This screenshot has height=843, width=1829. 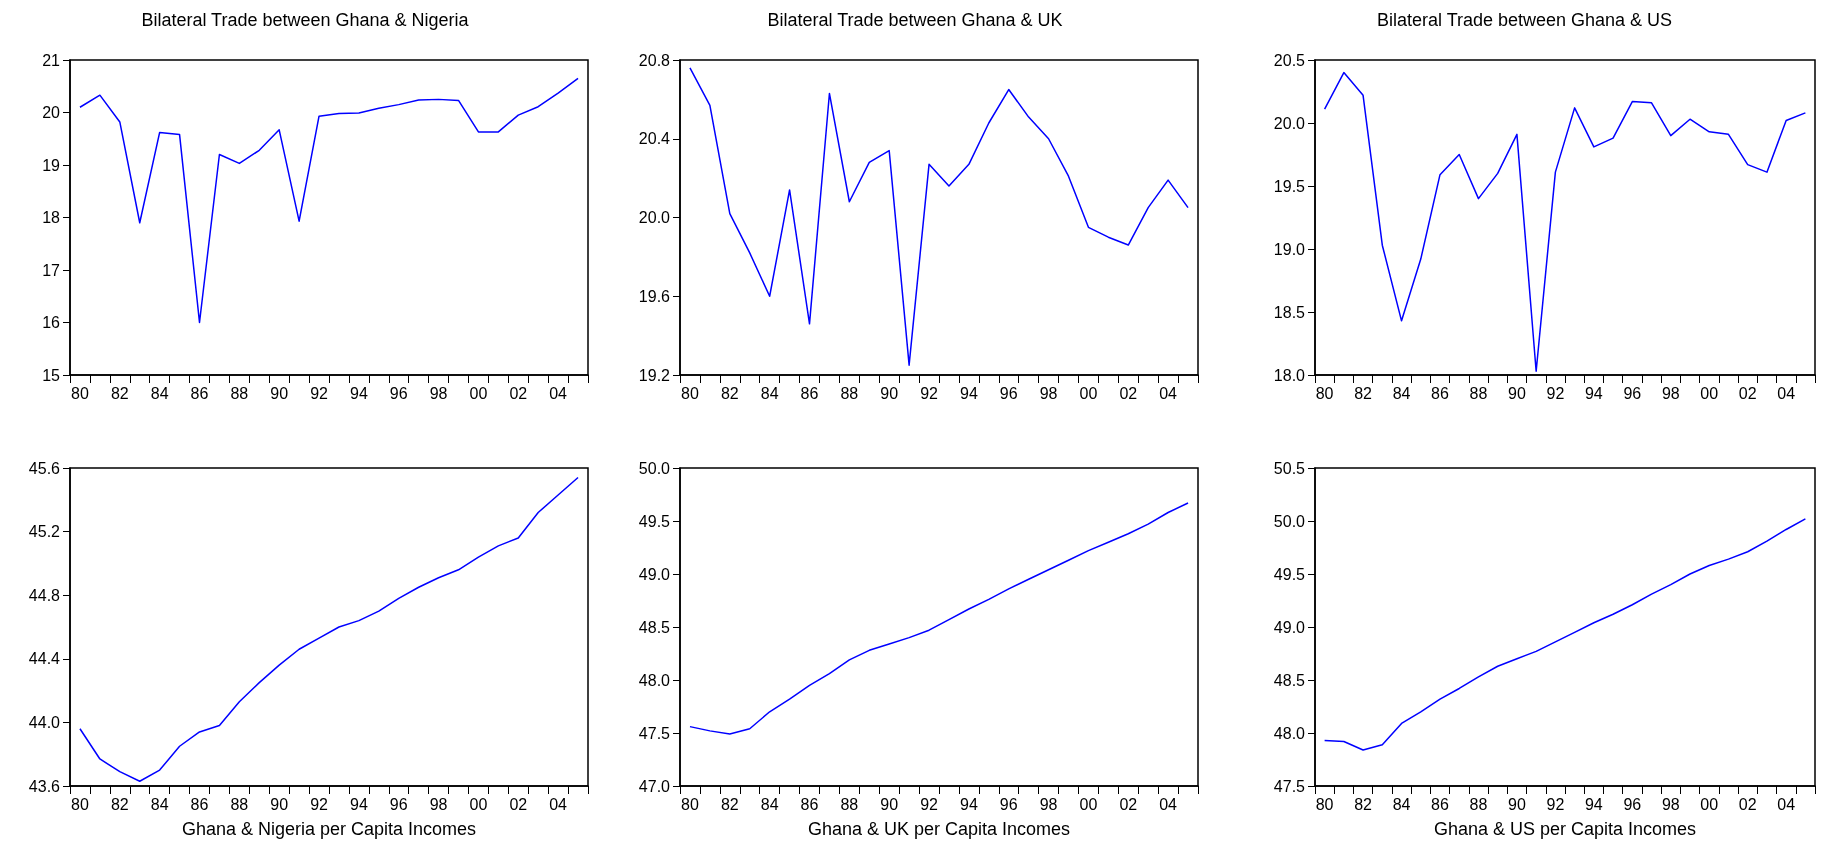 What do you see at coordinates (1565, 829) in the screenshot?
I see `x-axis-title: Ghana & US per Capita Incomes` at bounding box center [1565, 829].